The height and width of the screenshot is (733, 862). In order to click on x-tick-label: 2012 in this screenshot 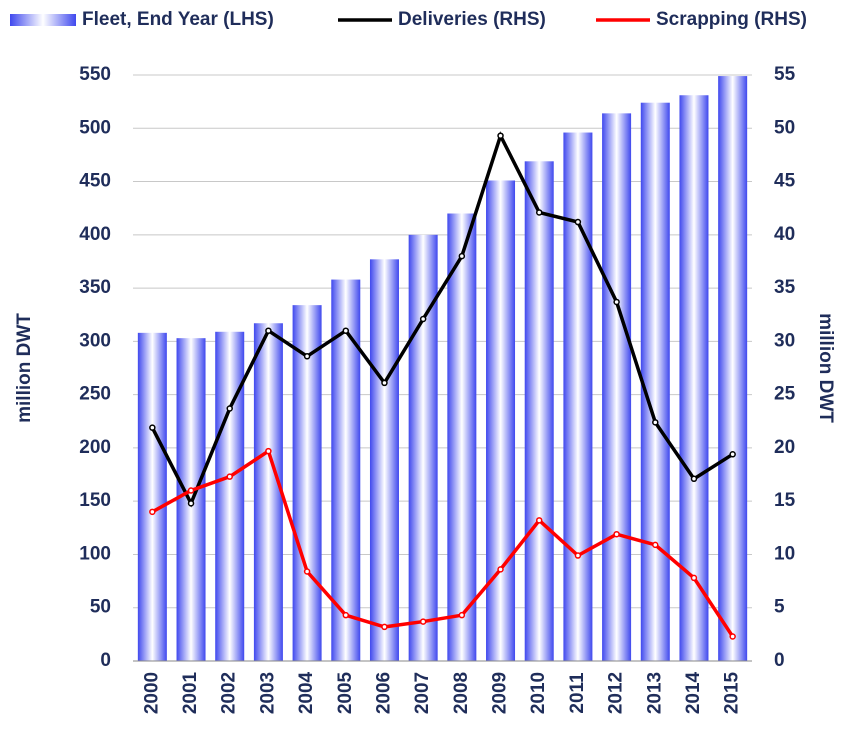, I will do `click(616, 693)`.